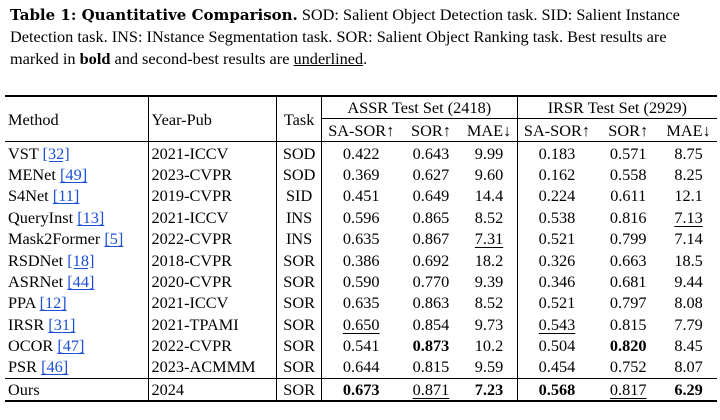 The height and width of the screenshot is (420, 720). I want to click on value-cell: 18.2, so click(489, 260).